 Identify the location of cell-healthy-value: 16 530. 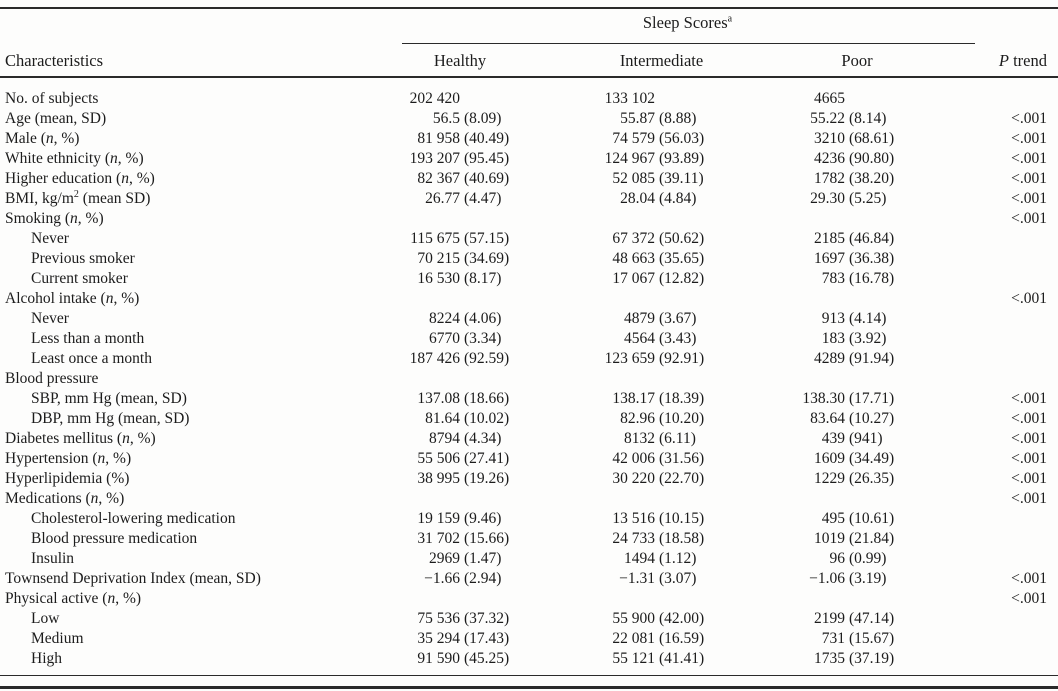
(438, 278).